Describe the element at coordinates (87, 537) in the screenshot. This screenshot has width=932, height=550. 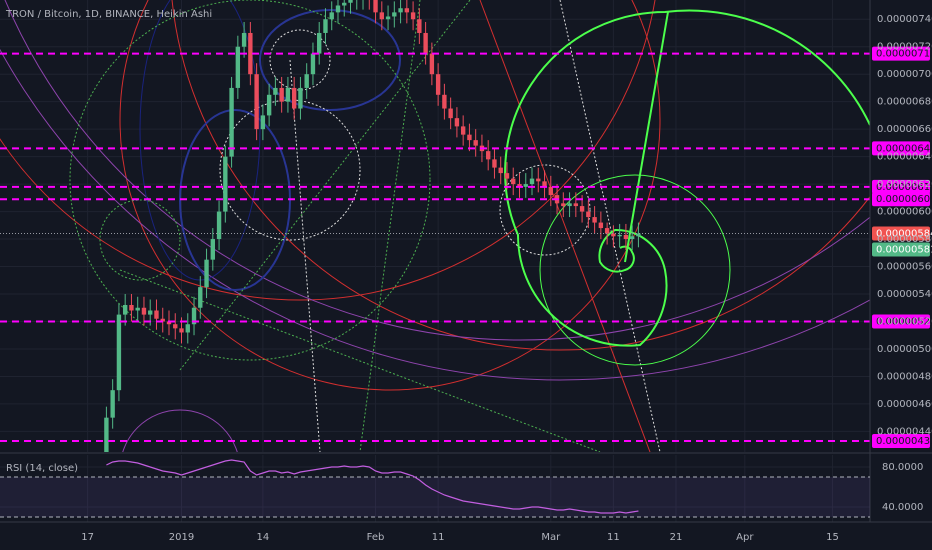
I see `x-tick-label: 17` at that location.